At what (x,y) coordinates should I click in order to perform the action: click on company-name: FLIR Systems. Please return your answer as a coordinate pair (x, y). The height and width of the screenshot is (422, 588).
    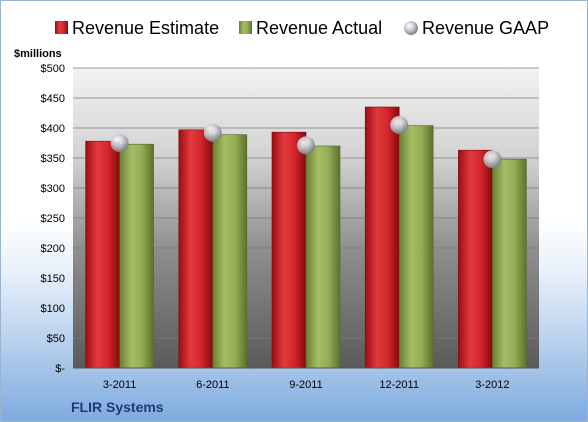
    Looking at the image, I should click on (117, 407).